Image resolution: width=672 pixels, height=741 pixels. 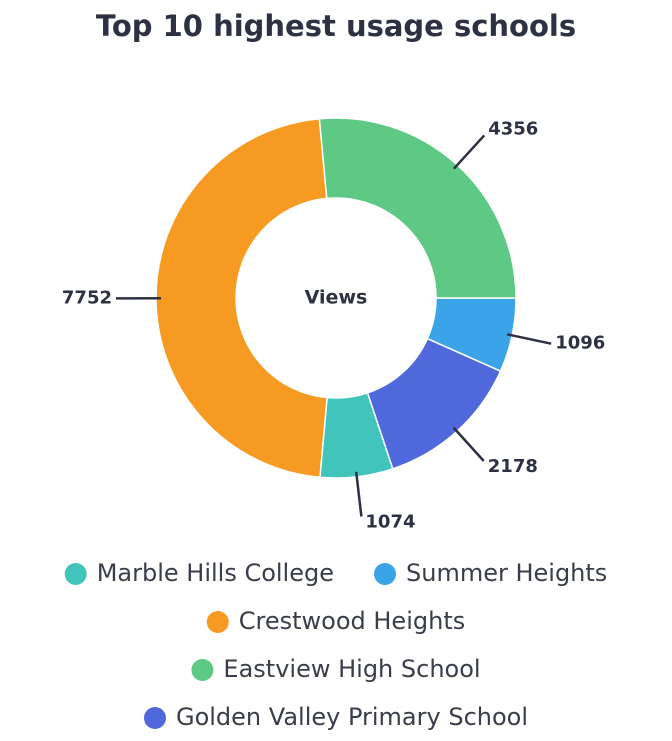 What do you see at coordinates (352, 717) in the screenshot?
I see `legend-label: Golden Valley Primary School` at bounding box center [352, 717].